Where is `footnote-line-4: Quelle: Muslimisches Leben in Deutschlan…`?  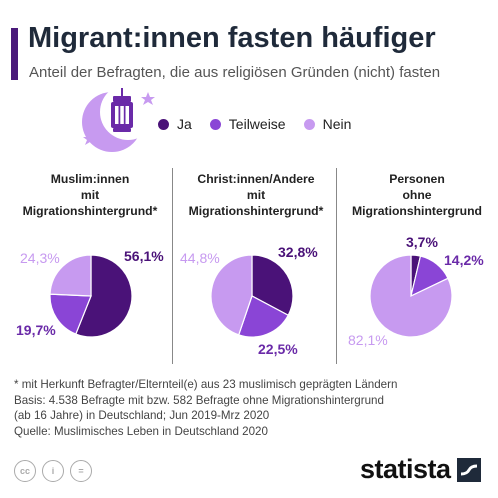 footnote-line-4: Quelle: Muslimisches Leben in Deutschlan… is located at coordinates (141, 431).